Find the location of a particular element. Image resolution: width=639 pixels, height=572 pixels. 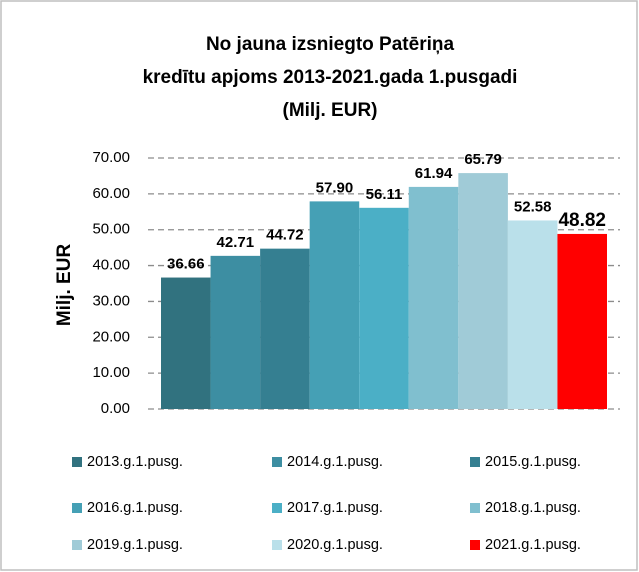

y-tick-label: 70.00 is located at coordinates (111, 157).